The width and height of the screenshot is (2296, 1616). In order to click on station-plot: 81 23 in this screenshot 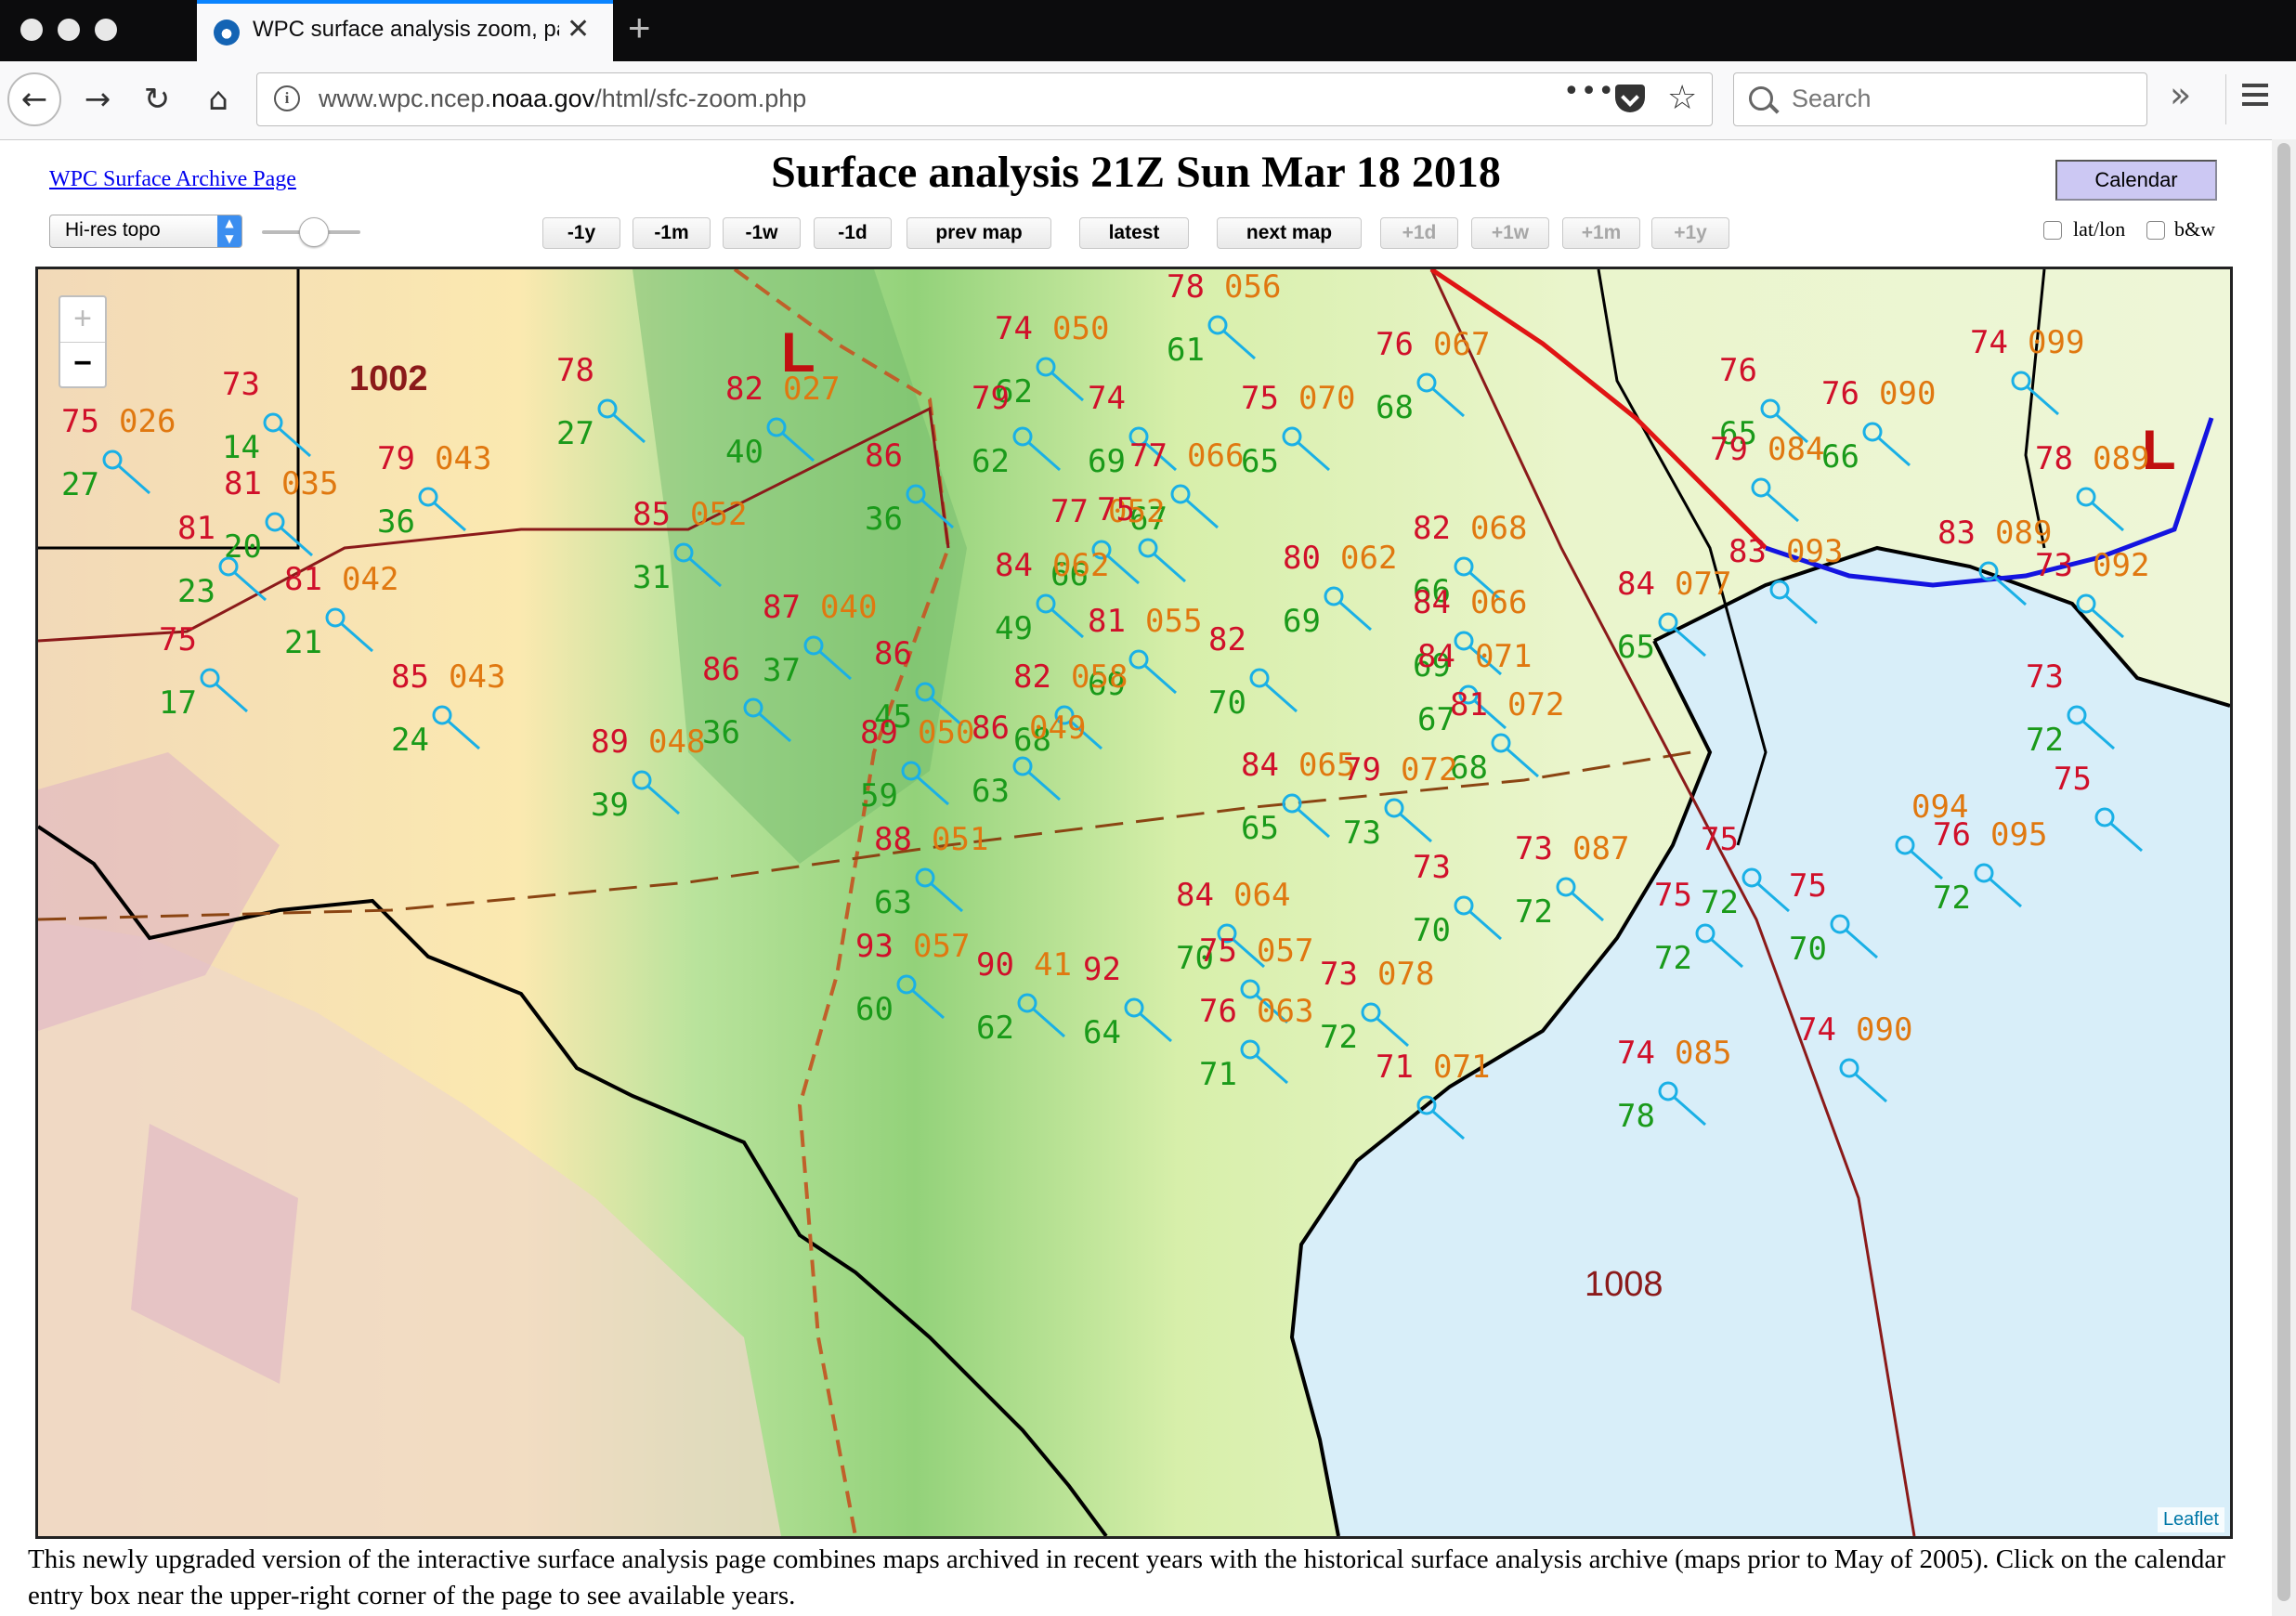, I will do `click(222, 560)`.